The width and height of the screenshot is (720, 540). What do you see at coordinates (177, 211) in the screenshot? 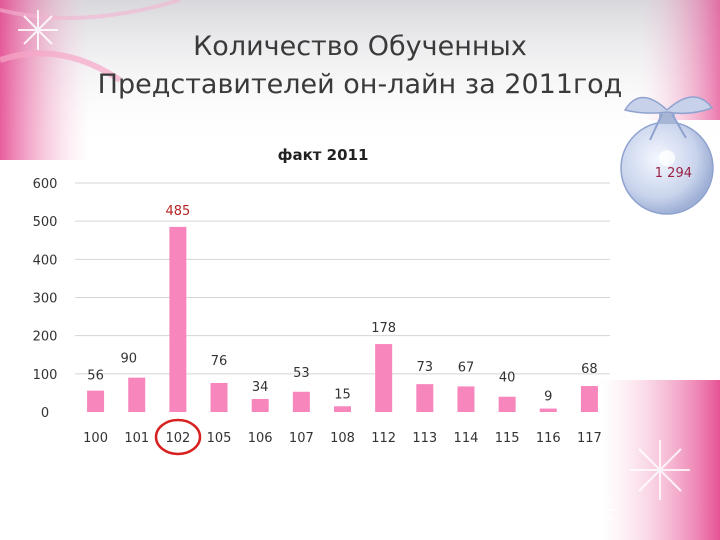
I see `data-label-102: 485` at bounding box center [177, 211].